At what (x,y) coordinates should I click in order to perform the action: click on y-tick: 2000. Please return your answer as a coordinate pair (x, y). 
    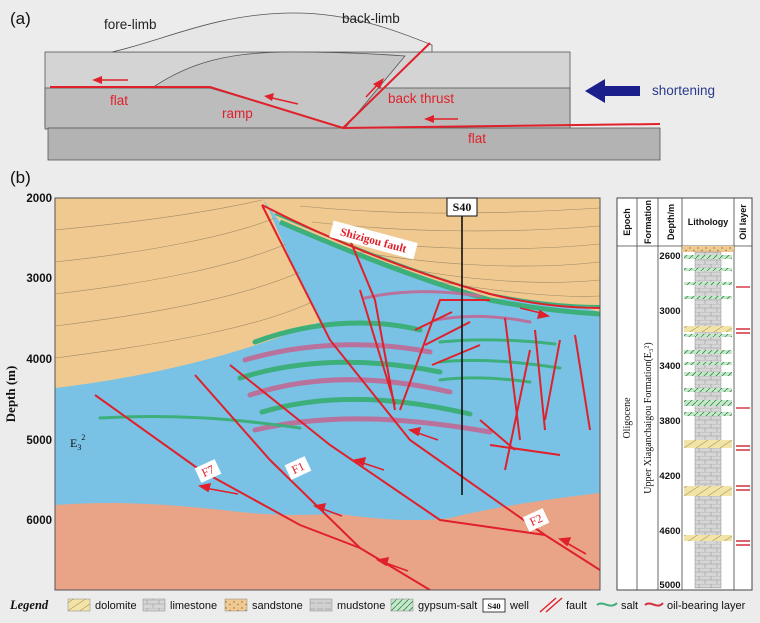
    Looking at the image, I should click on (39, 199).